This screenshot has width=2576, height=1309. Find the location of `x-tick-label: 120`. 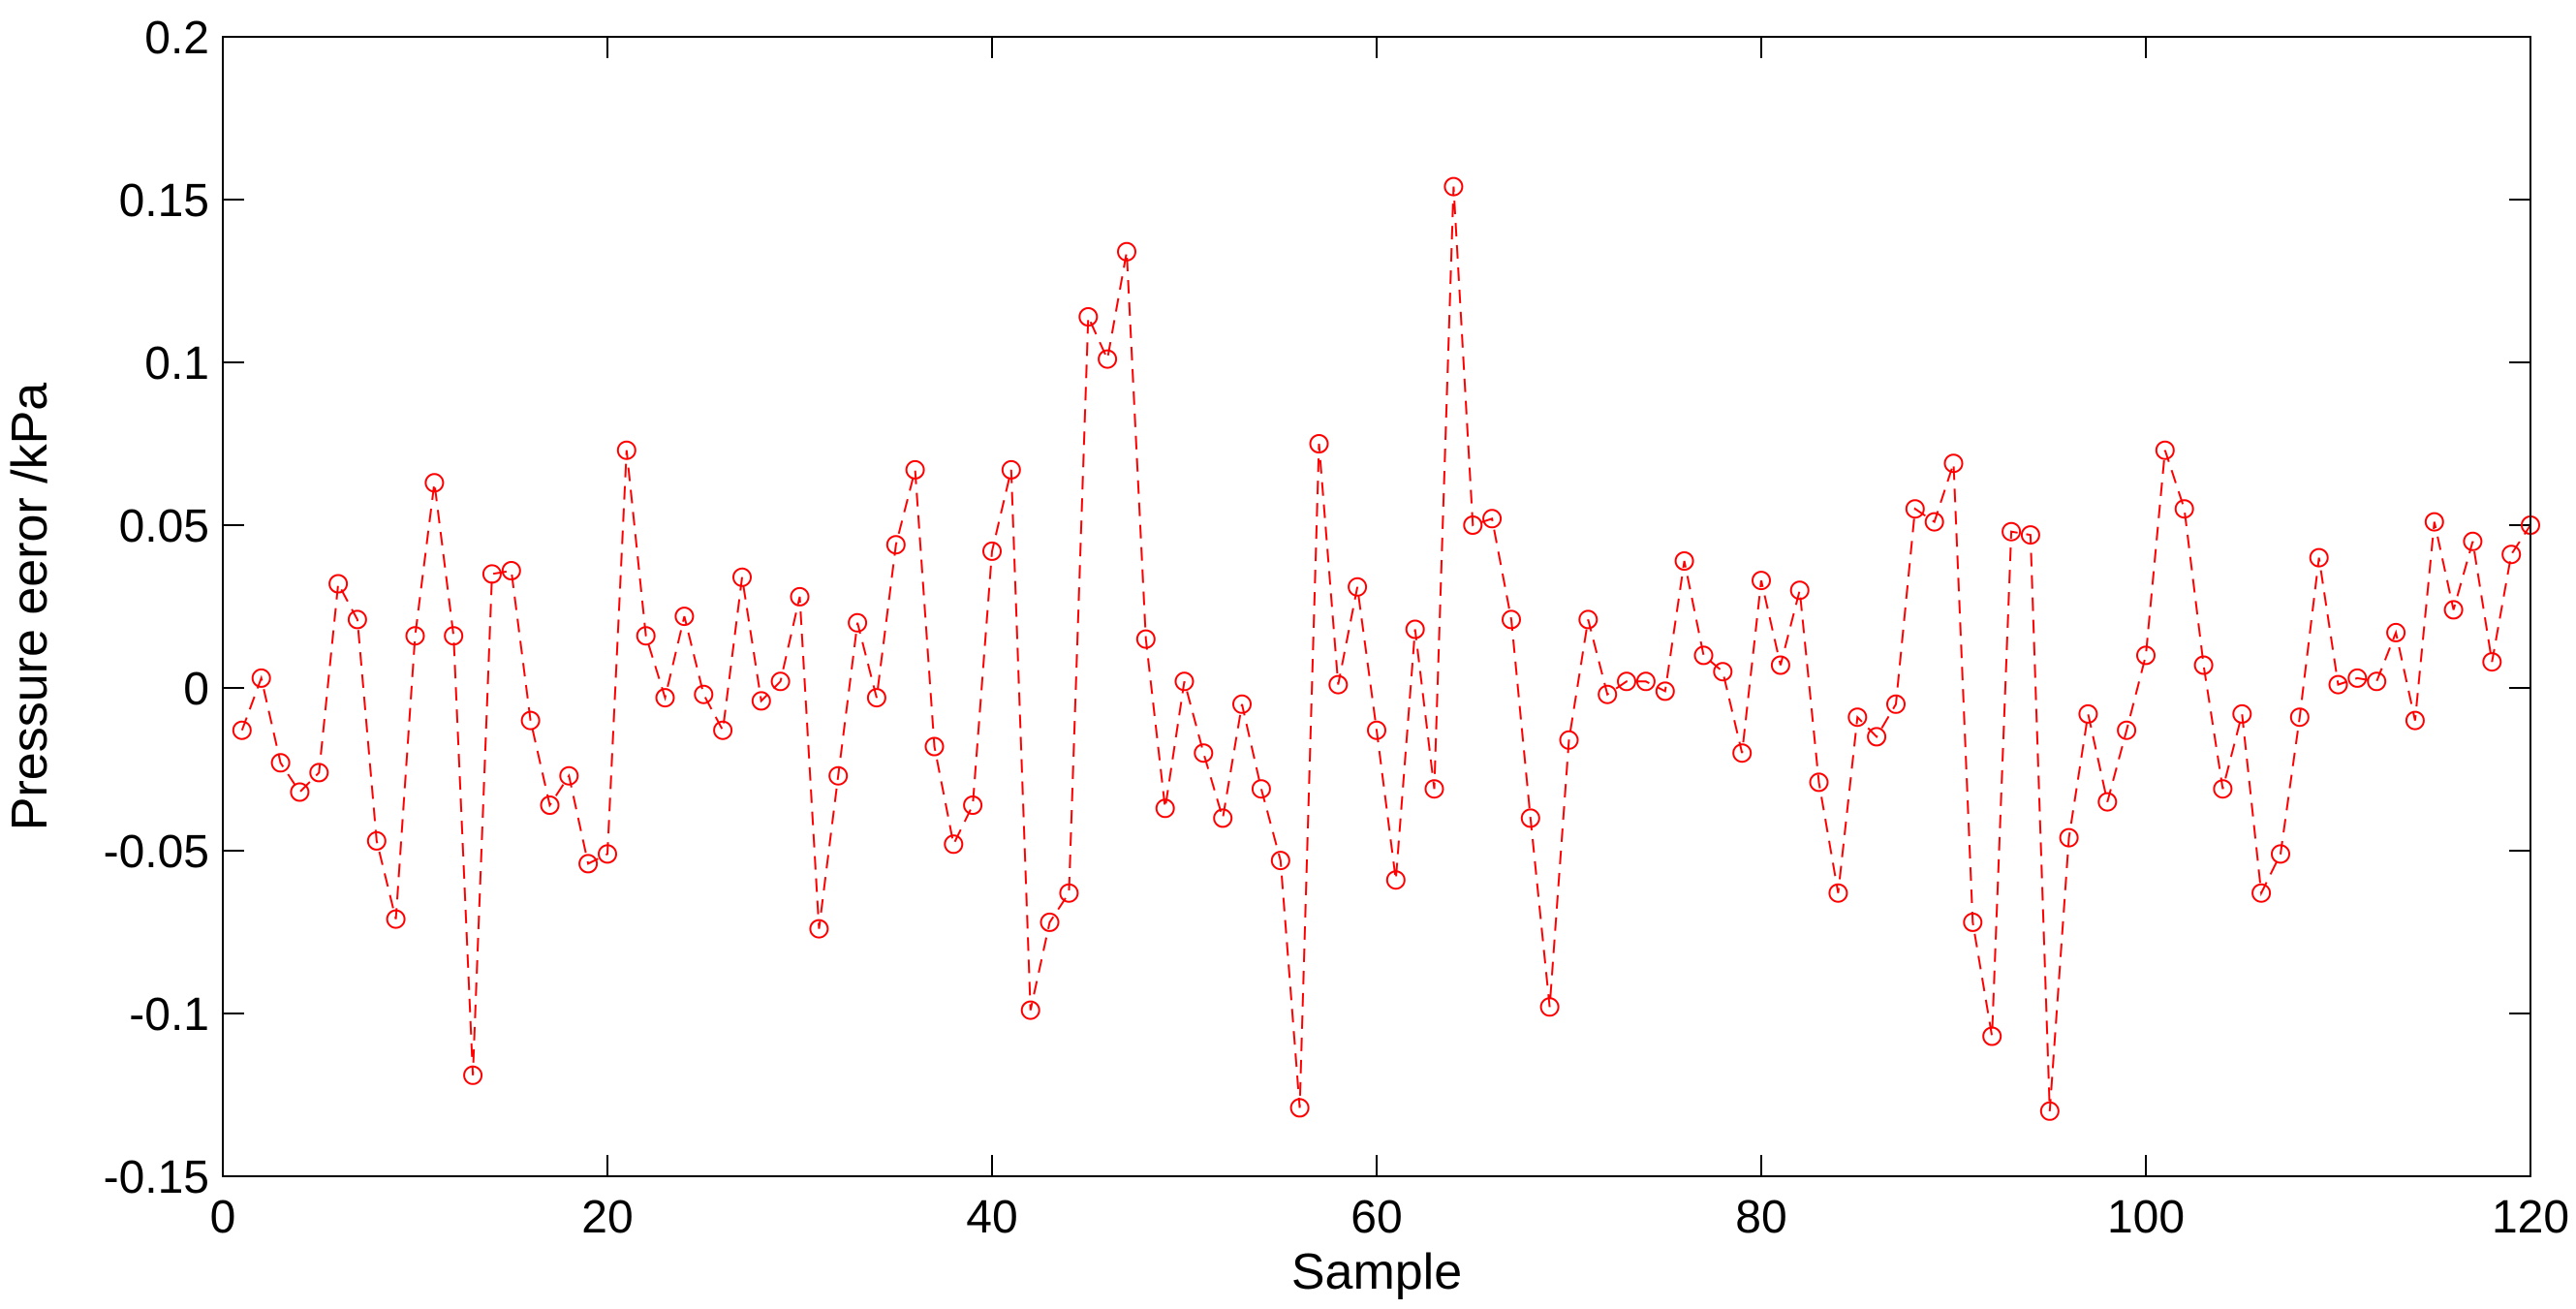

x-tick-label: 120 is located at coordinates (2530, 1217).